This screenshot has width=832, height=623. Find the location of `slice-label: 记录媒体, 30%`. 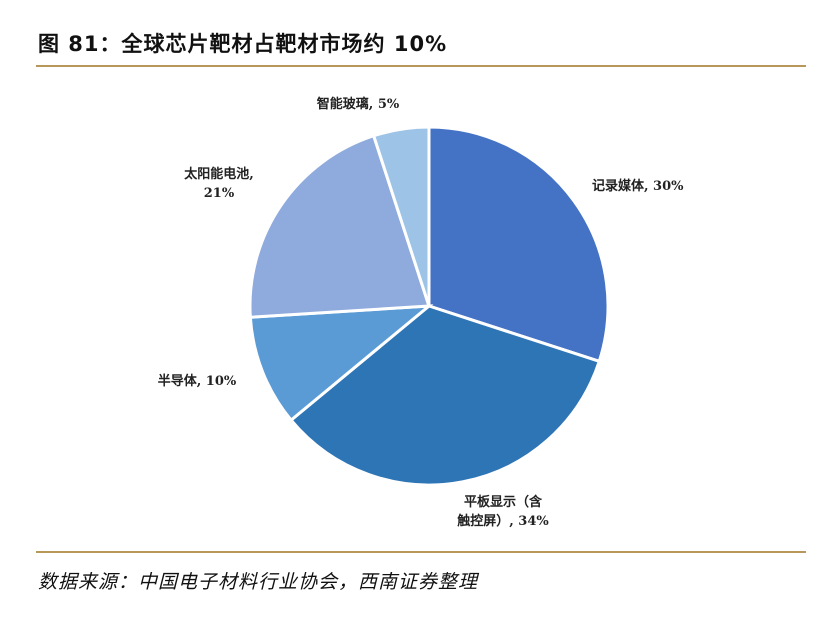

slice-label: 记录媒体, 30% is located at coordinates (638, 186).